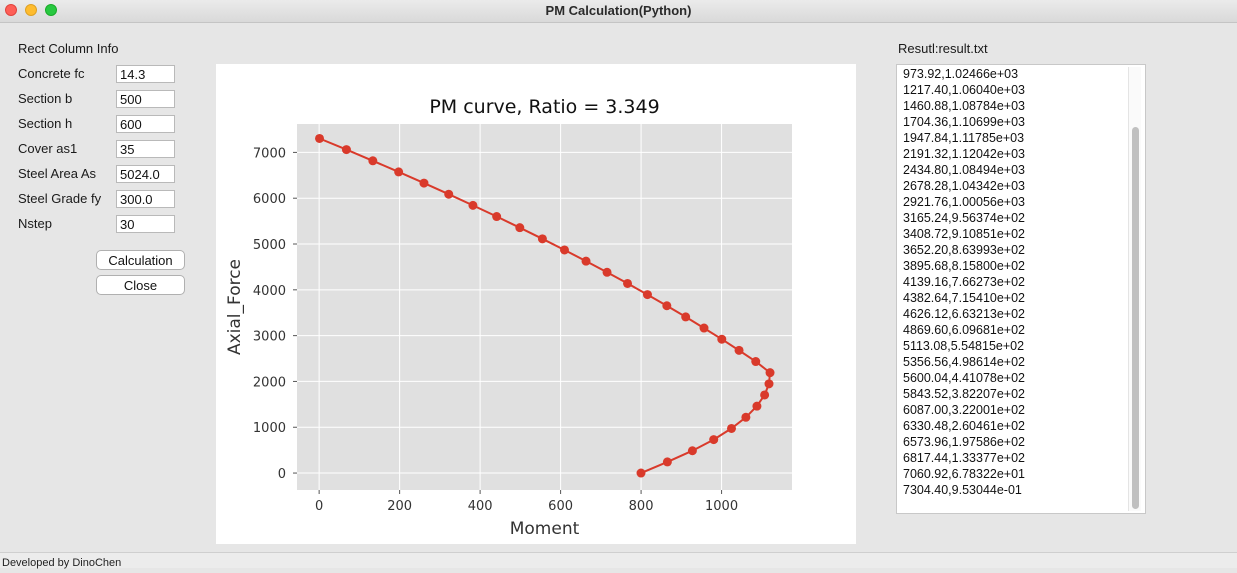  What do you see at coordinates (964, 410) in the screenshot?
I see `result-line: 6087.00,3.22001e+02` at bounding box center [964, 410].